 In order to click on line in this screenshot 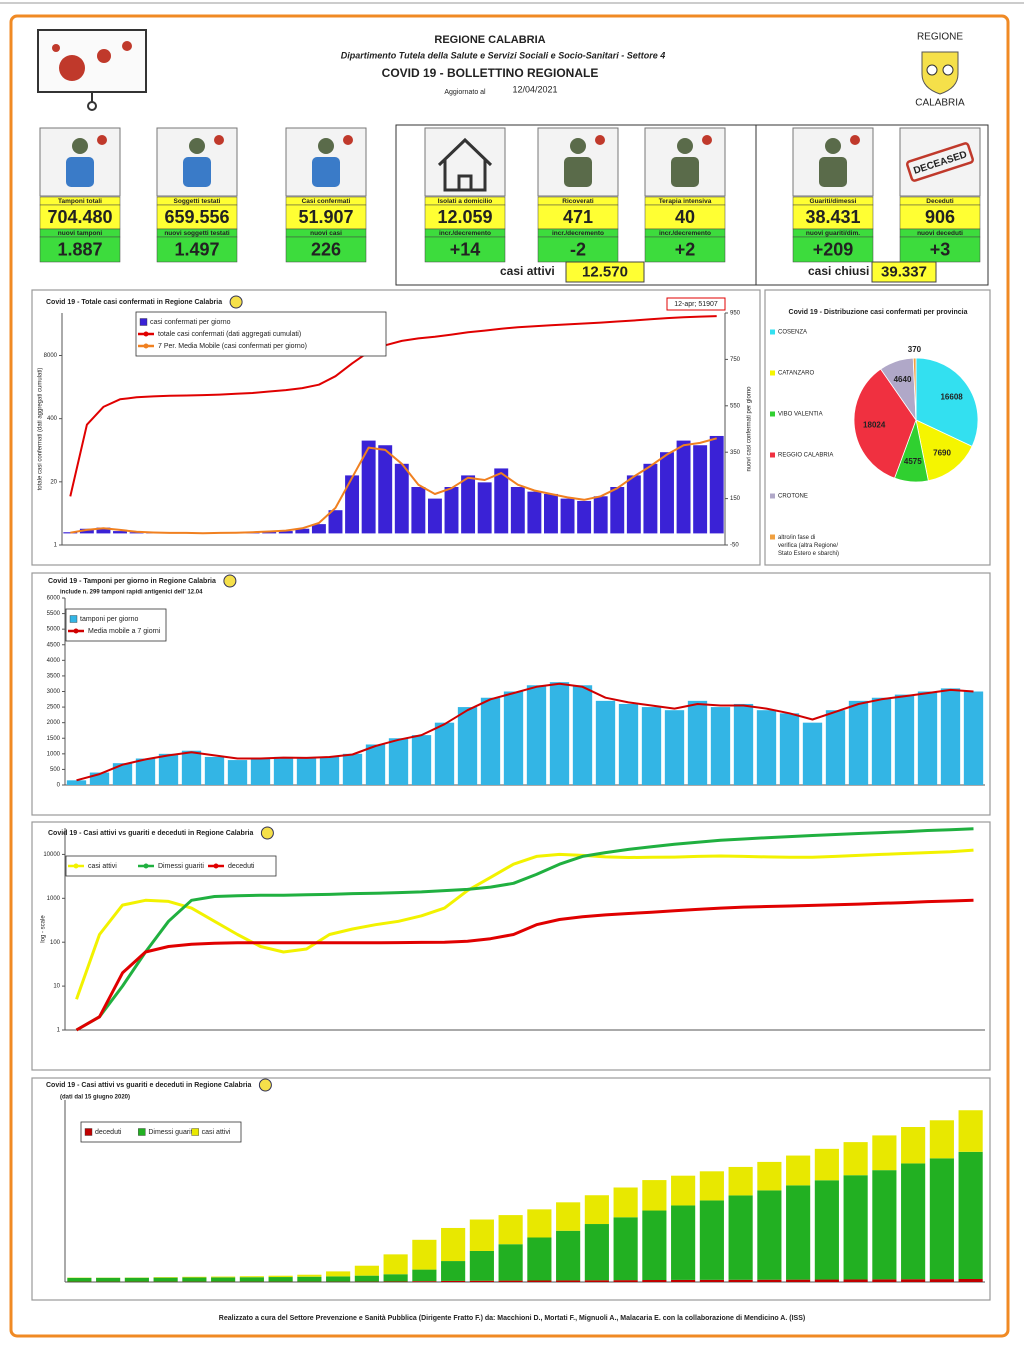, I will do `click(524, 965)`.